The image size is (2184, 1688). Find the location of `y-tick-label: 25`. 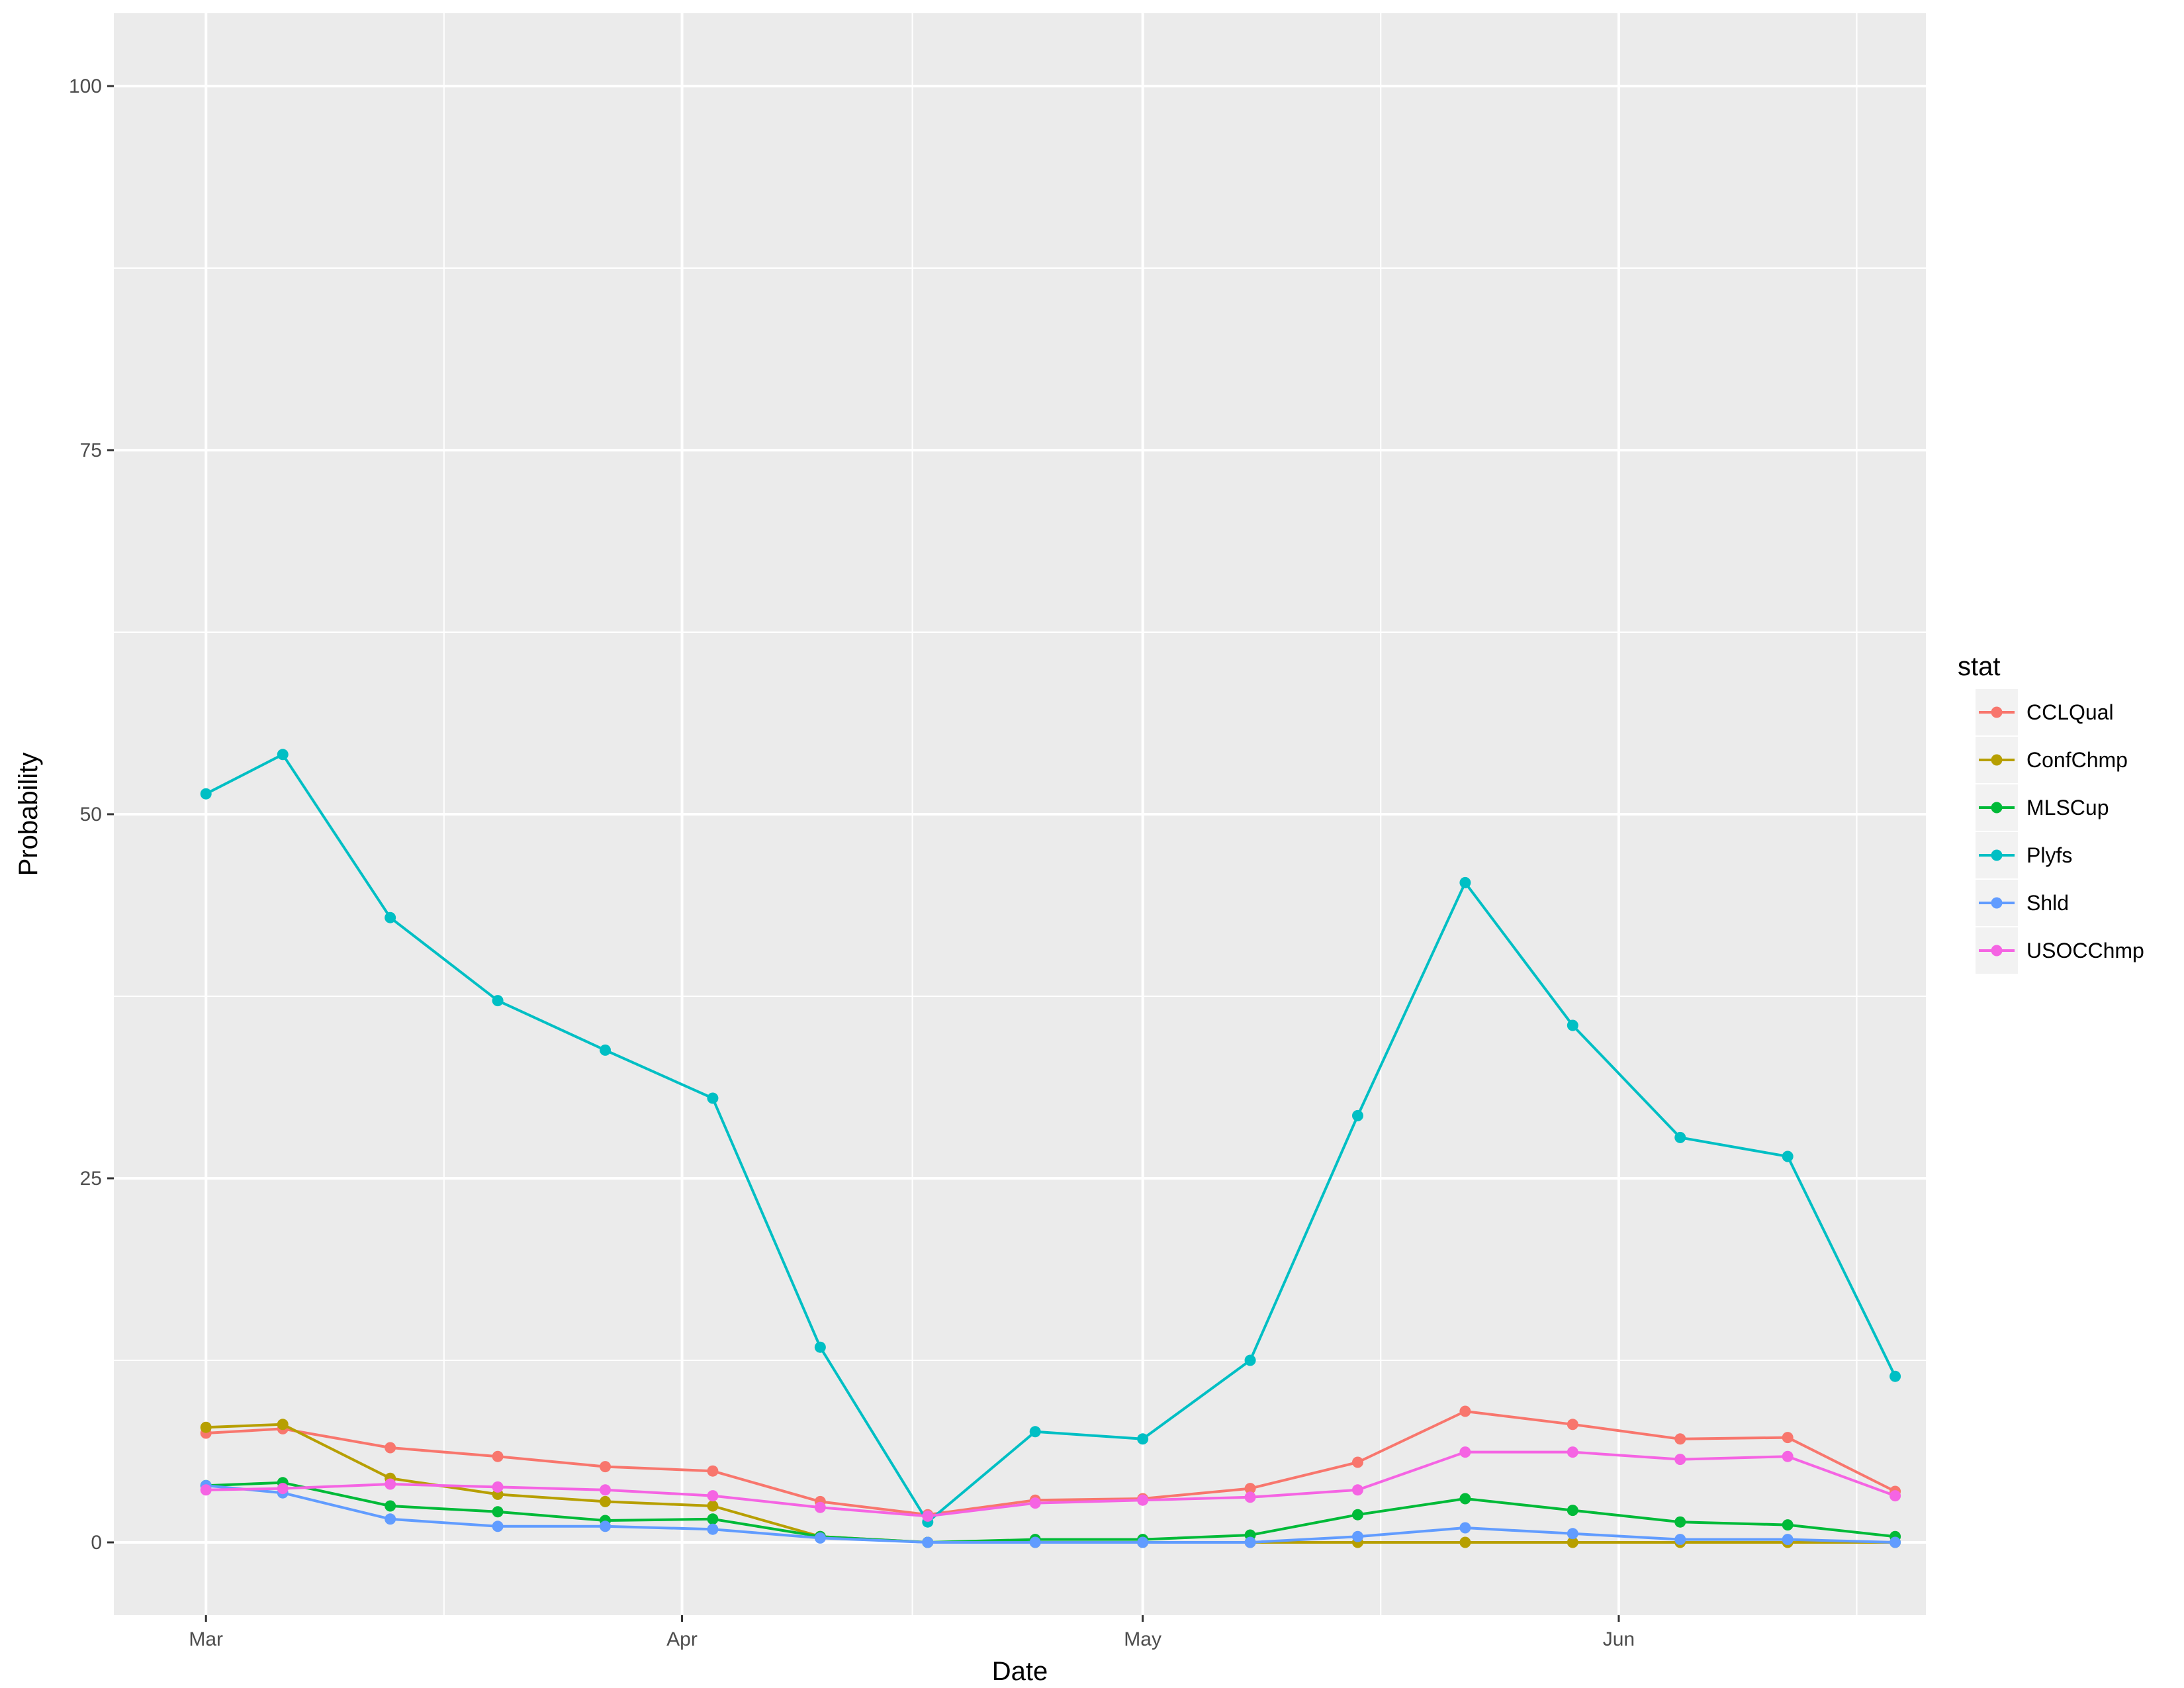

y-tick-label: 25 is located at coordinates (91, 1179).